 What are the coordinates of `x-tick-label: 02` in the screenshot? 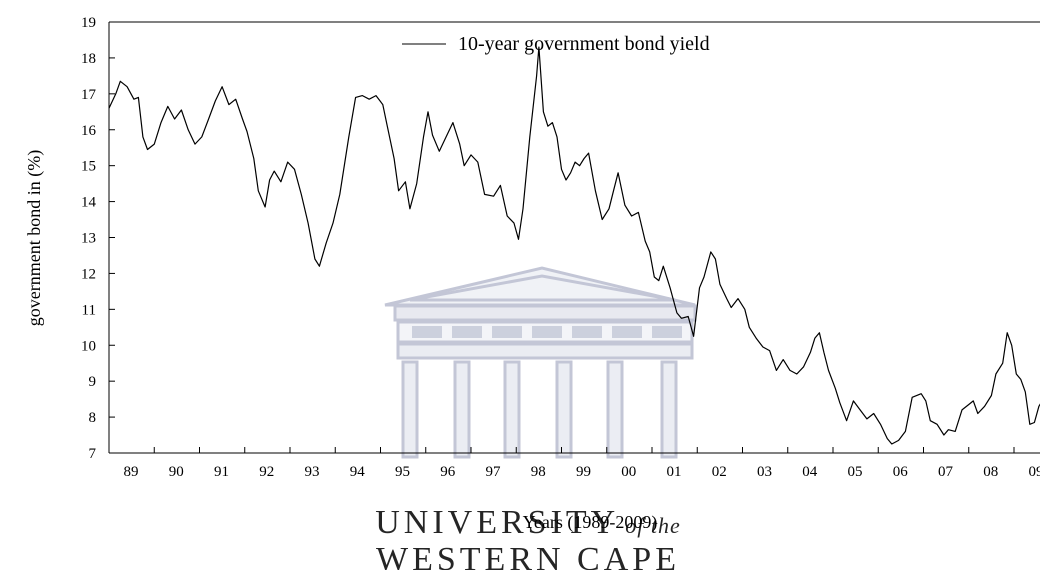 It's located at (719, 472).